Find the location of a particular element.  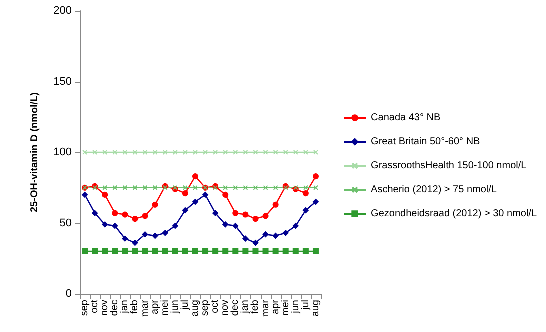

y-tick-label: 150 is located at coordinates (63, 82).